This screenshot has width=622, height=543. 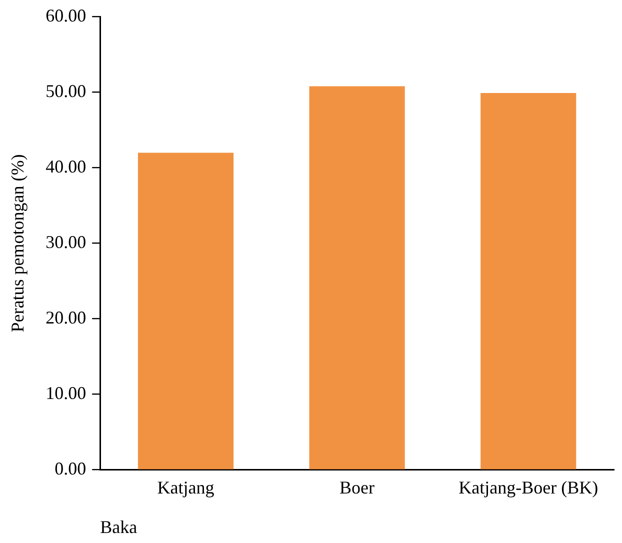 I want to click on x-tick-label: Katjang-Boer (BK), so click(x=528, y=487).